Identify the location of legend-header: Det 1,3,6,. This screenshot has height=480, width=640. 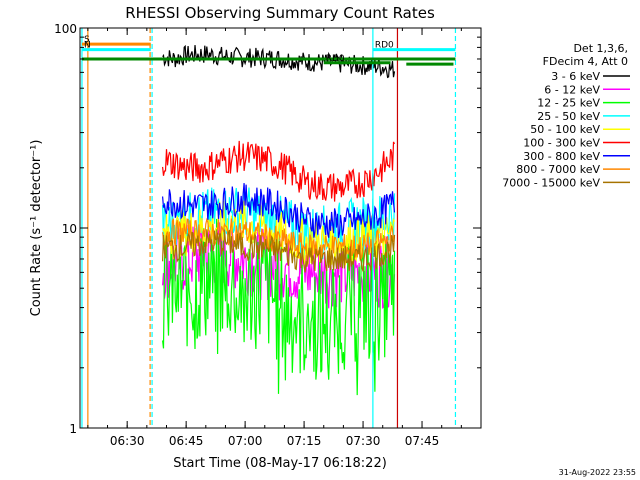
(600, 48).